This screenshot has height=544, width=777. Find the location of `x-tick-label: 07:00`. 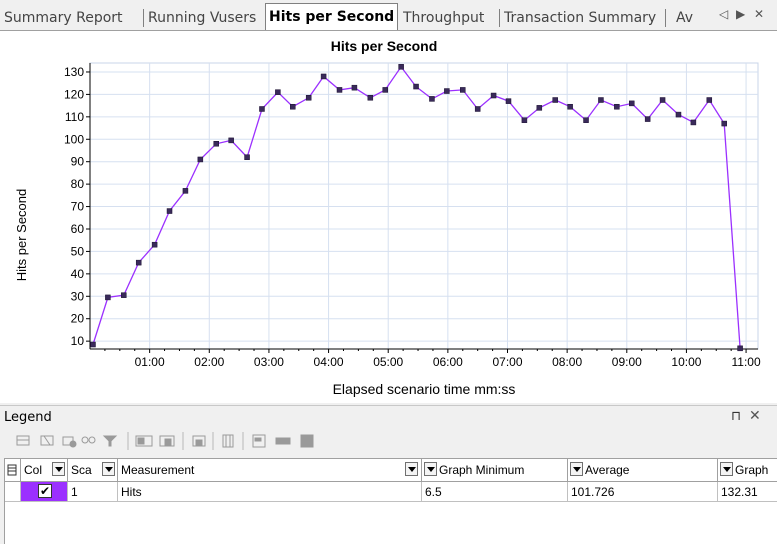

x-tick-label: 07:00 is located at coordinates (507, 362).